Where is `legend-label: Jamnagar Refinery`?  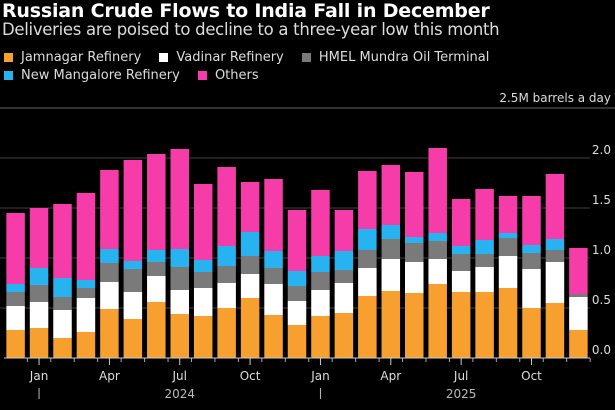 legend-label: Jamnagar Refinery is located at coordinates (81, 57).